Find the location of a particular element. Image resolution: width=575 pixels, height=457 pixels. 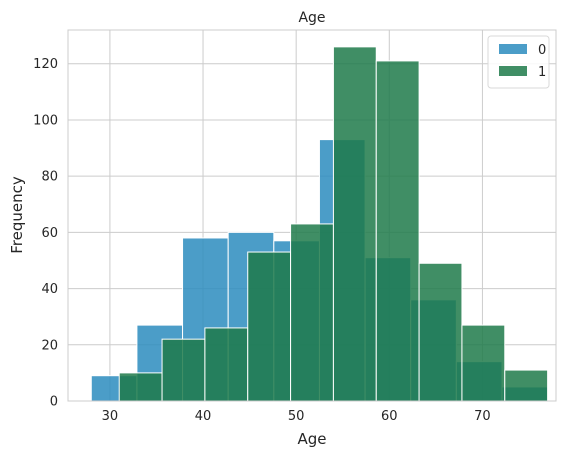

legend: 0 1 is located at coordinates (518, 62).